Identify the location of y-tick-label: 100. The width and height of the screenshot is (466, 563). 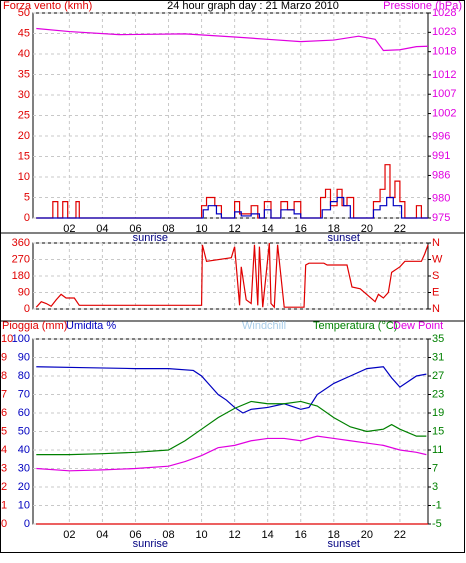
(21, 339).